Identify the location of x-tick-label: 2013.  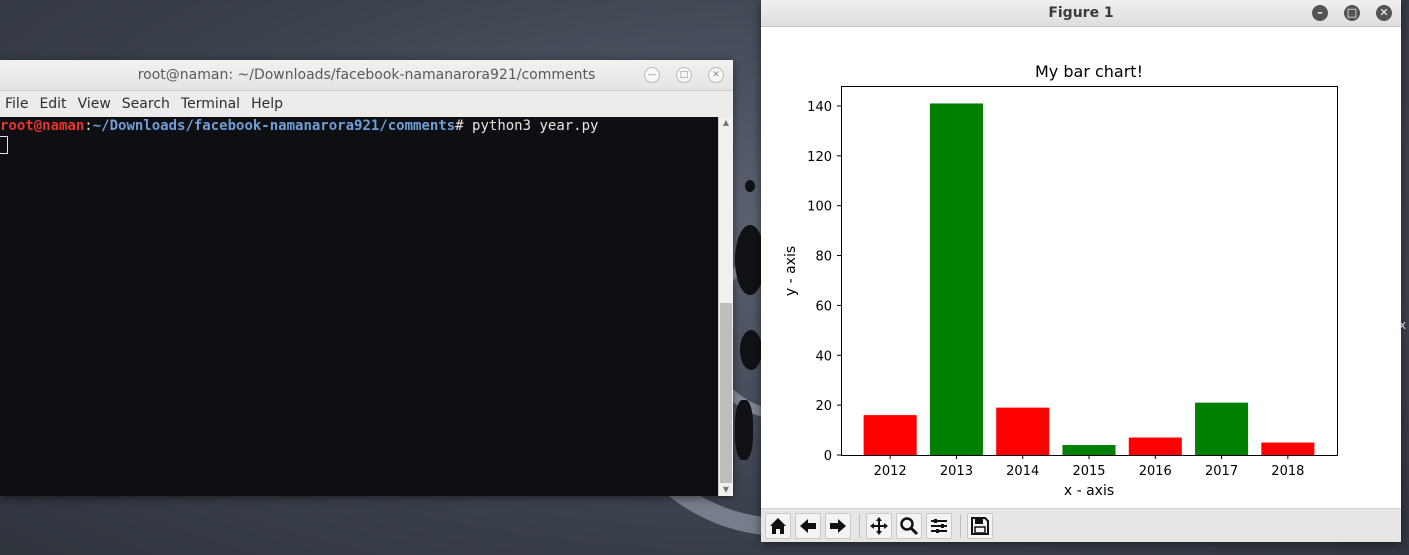
(956, 471).